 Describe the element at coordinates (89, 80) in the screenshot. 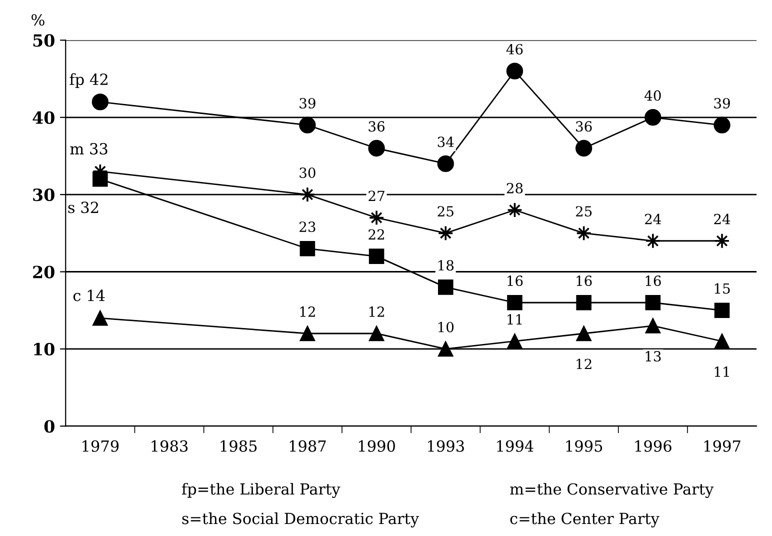

I see `text: fp 42` at that location.